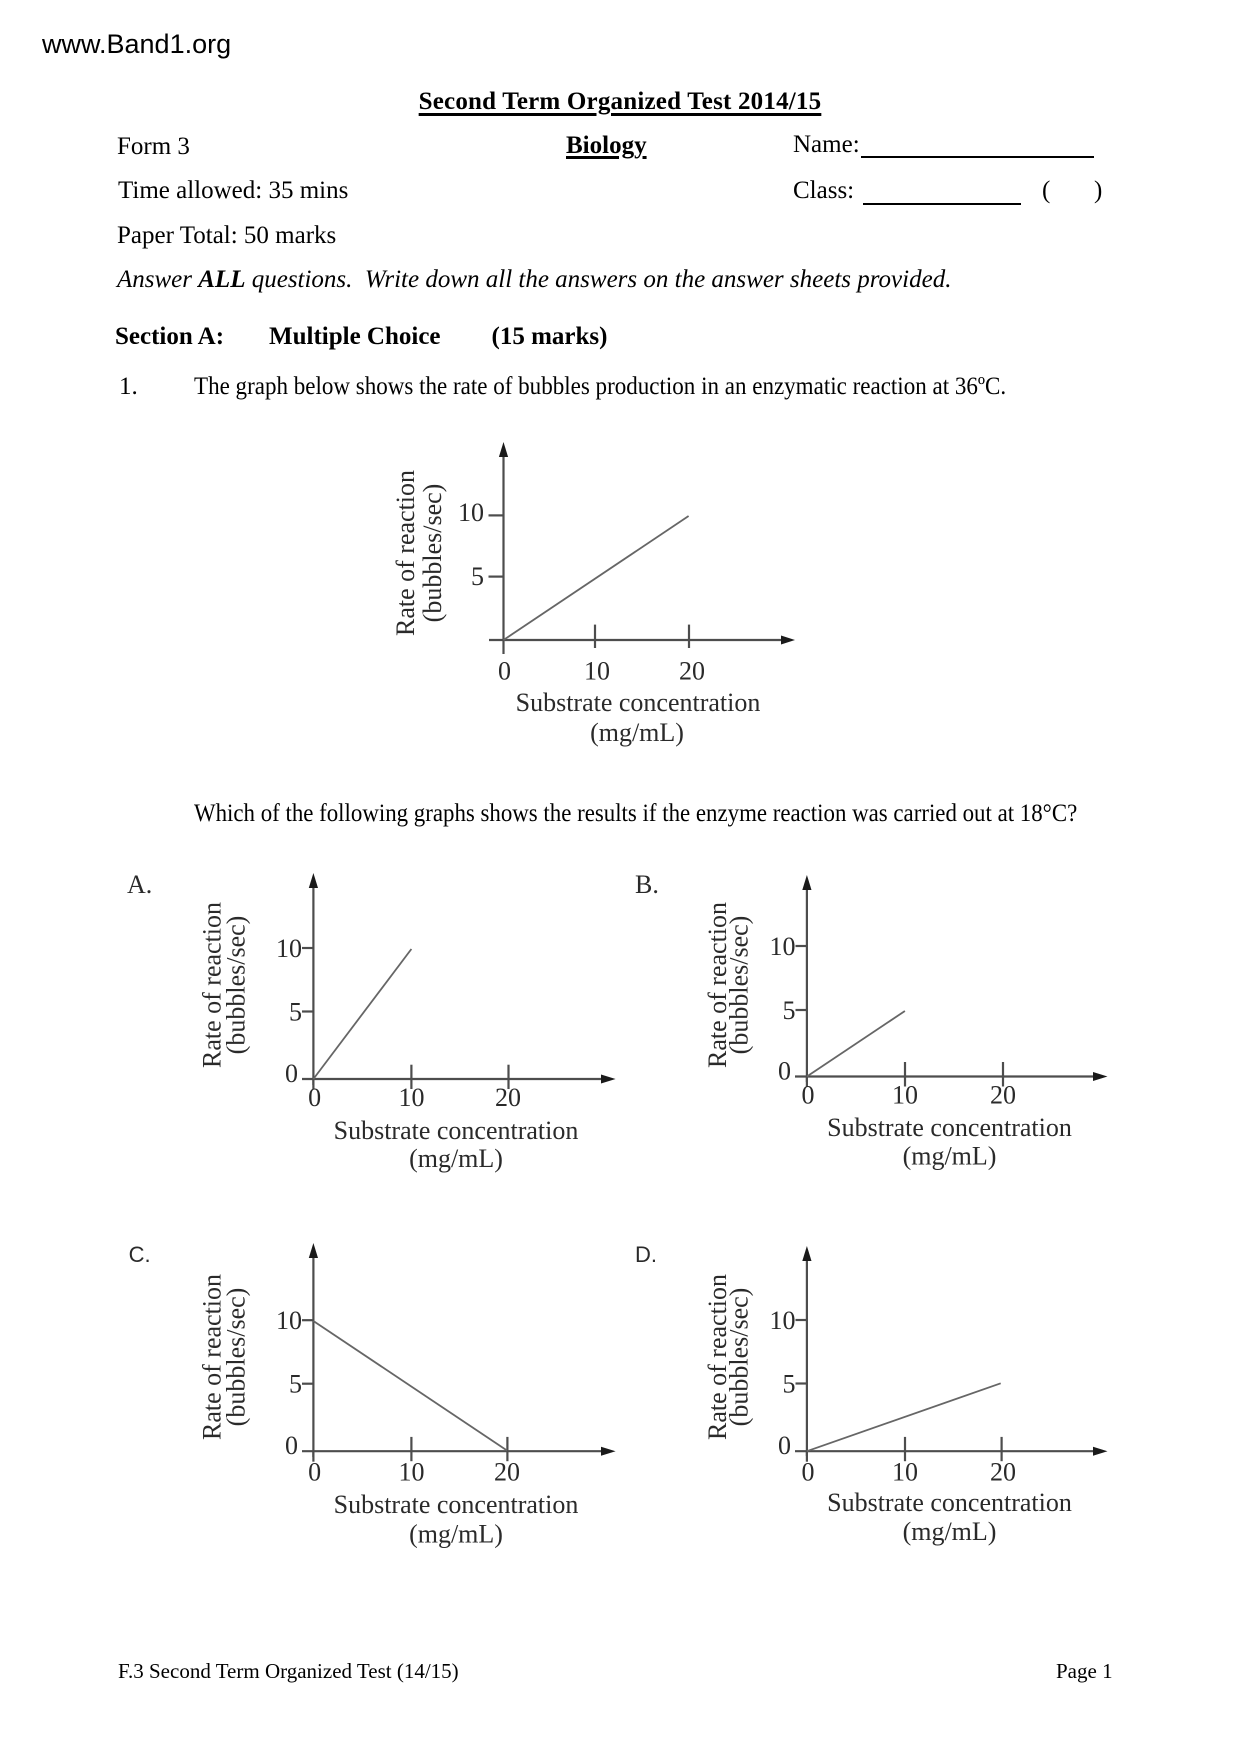  I want to click on svg-text: C., so click(140, 1254).